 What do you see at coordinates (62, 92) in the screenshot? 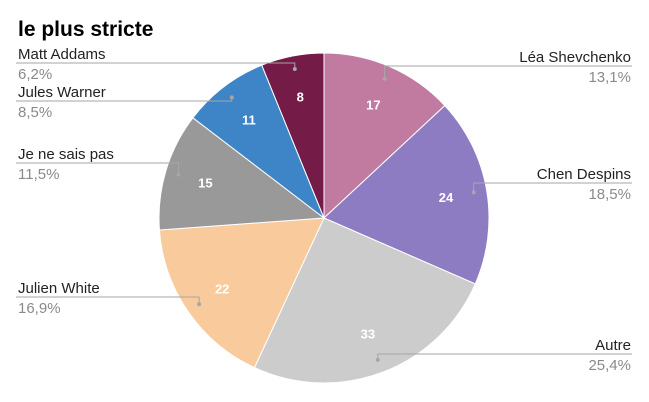
I see `slice-label-jules-warner: Jules Warner` at bounding box center [62, 92].